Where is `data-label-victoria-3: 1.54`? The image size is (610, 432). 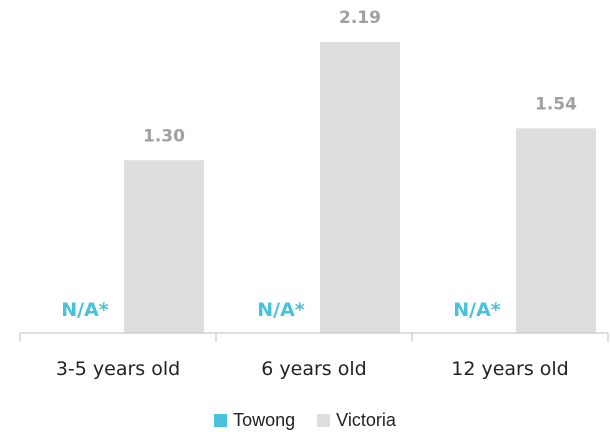
data-label-victoria-3: 1.54 is located at coordinates (556, 104).